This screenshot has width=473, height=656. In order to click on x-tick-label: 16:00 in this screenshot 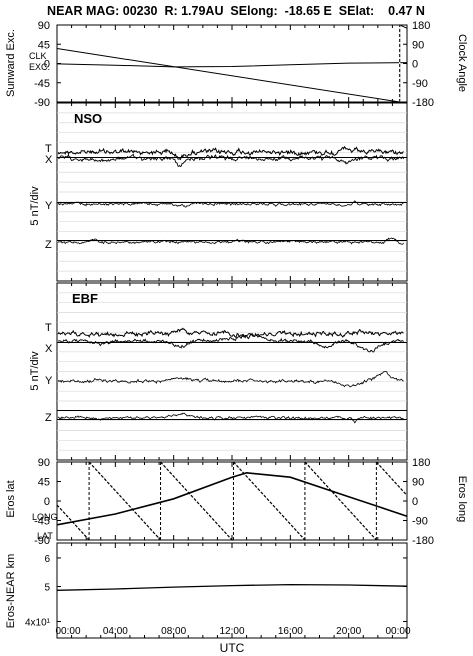, I will do `click(290, 631)`.